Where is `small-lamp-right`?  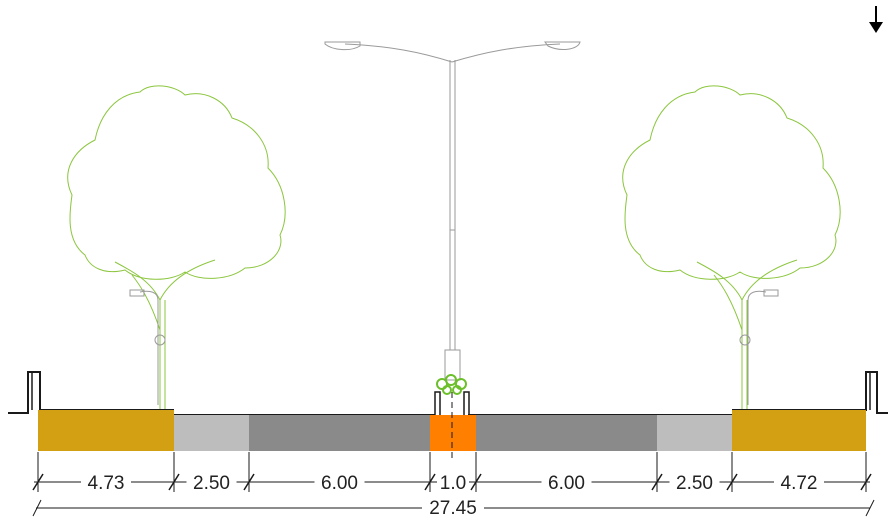
small-lamp-right is located at coordinates (759, 347).